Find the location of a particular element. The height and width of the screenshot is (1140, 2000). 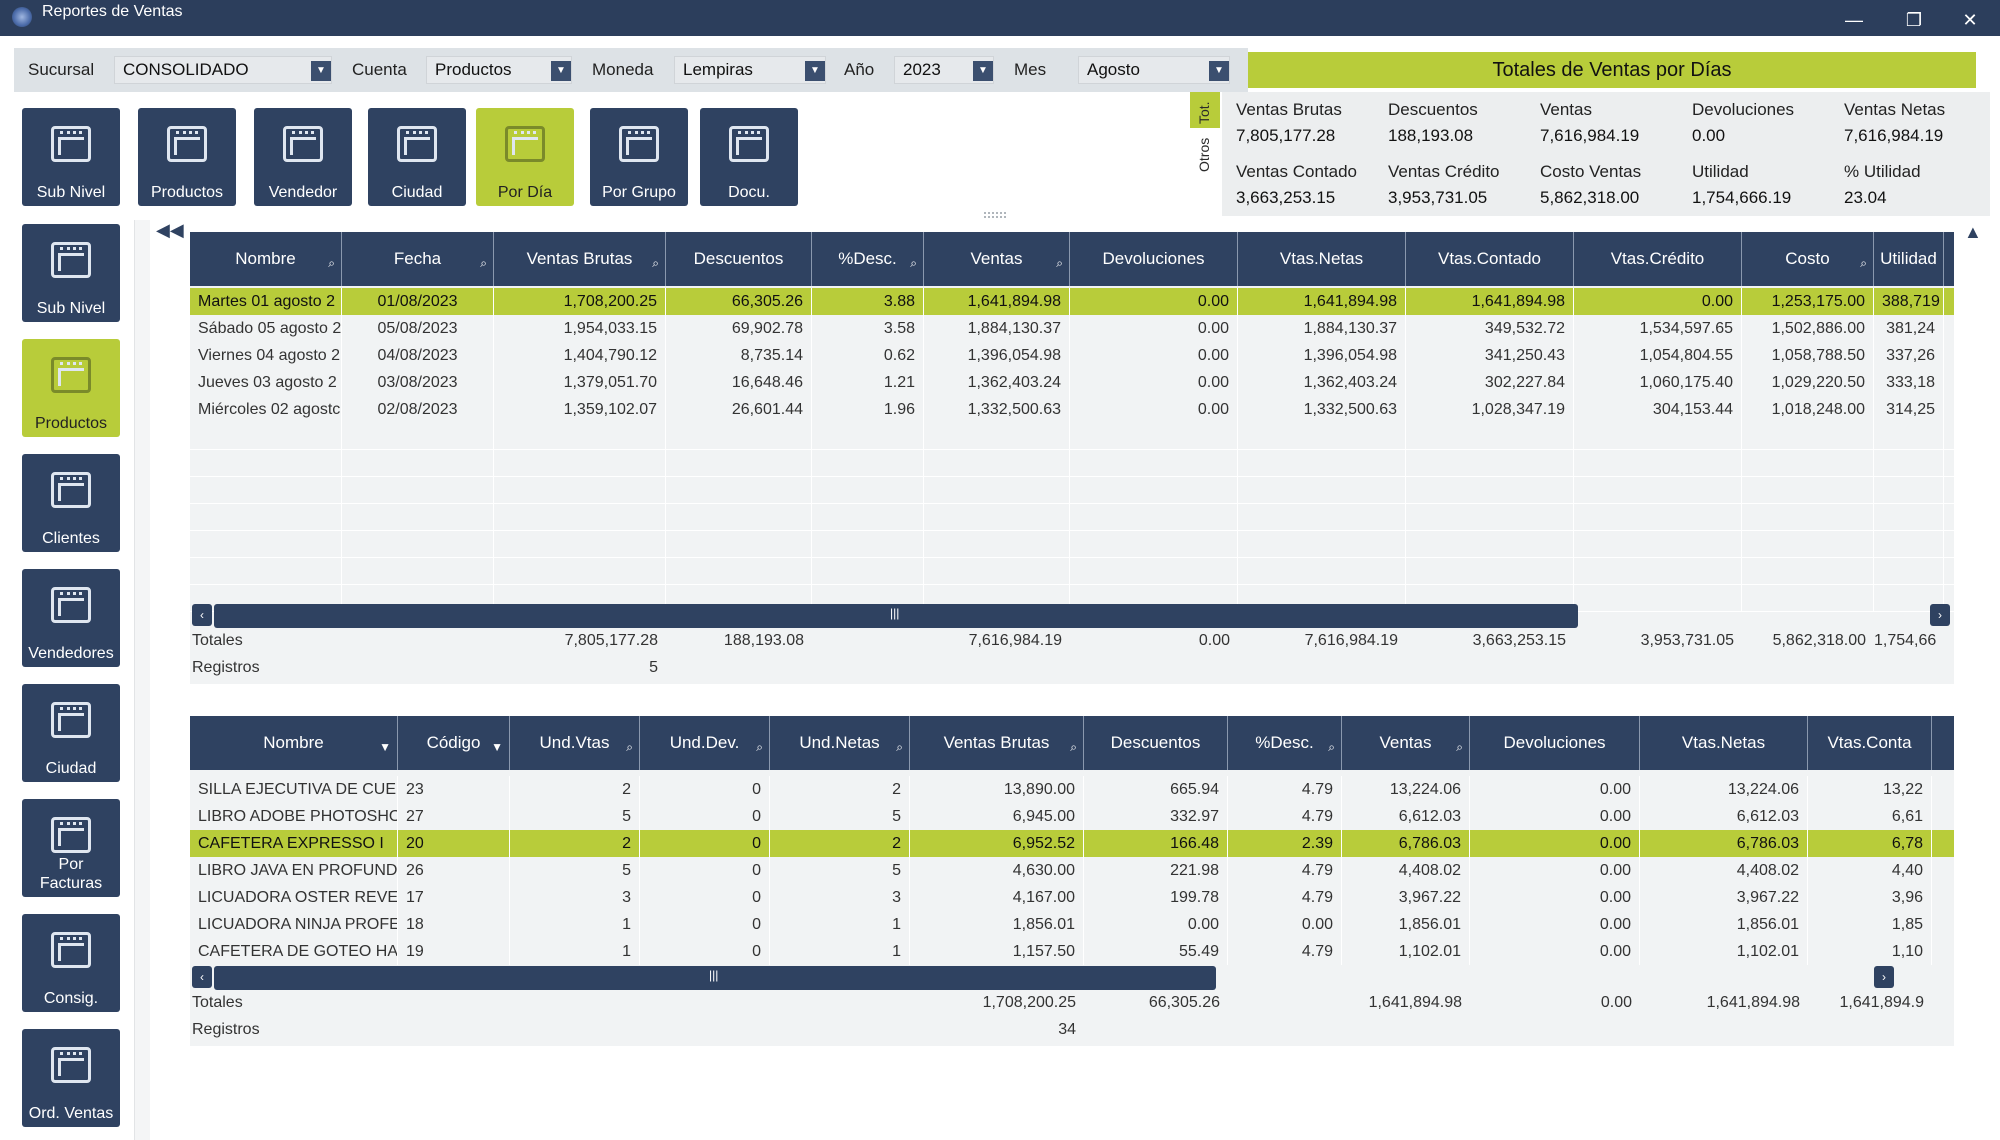

column-header: Vtas.Contado is located at coordinates (1490, 259).